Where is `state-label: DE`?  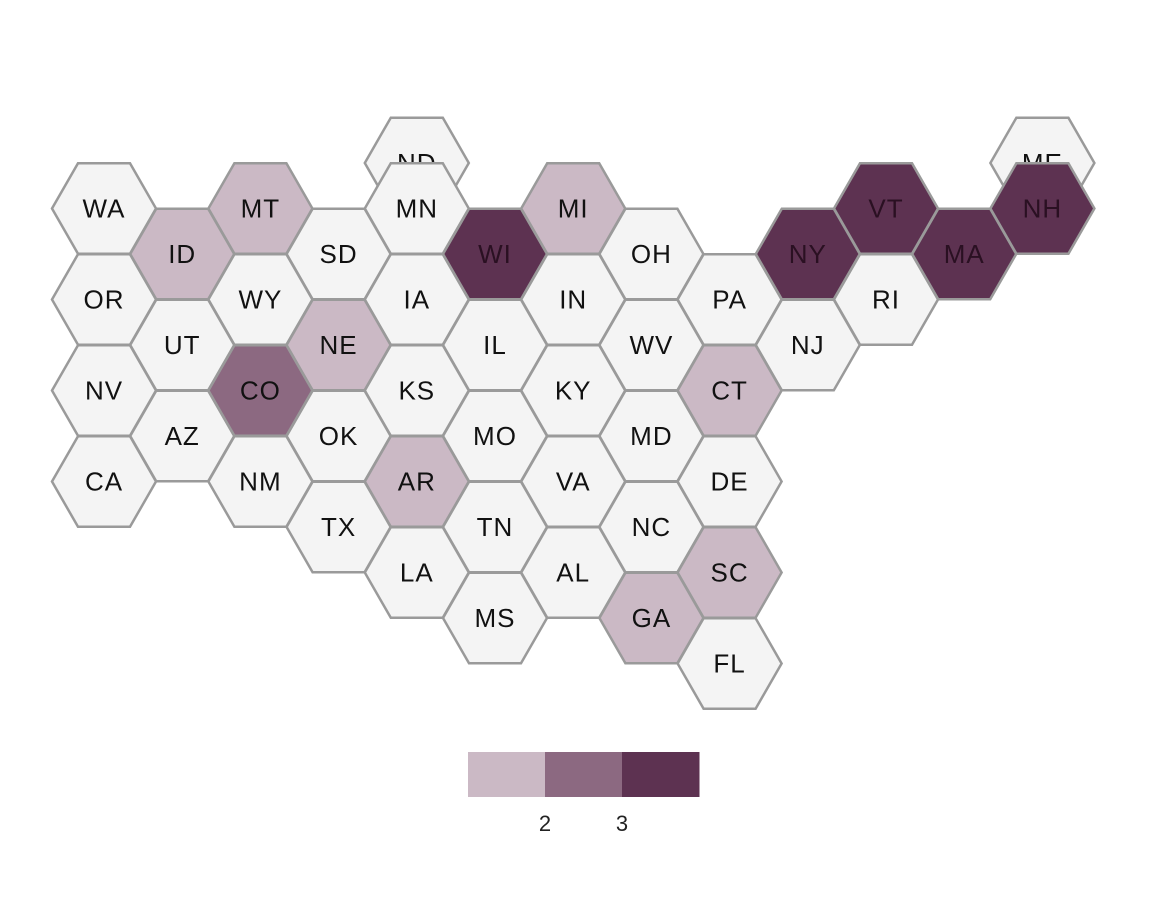
state-label: DE is located at coordinates (730, 482).